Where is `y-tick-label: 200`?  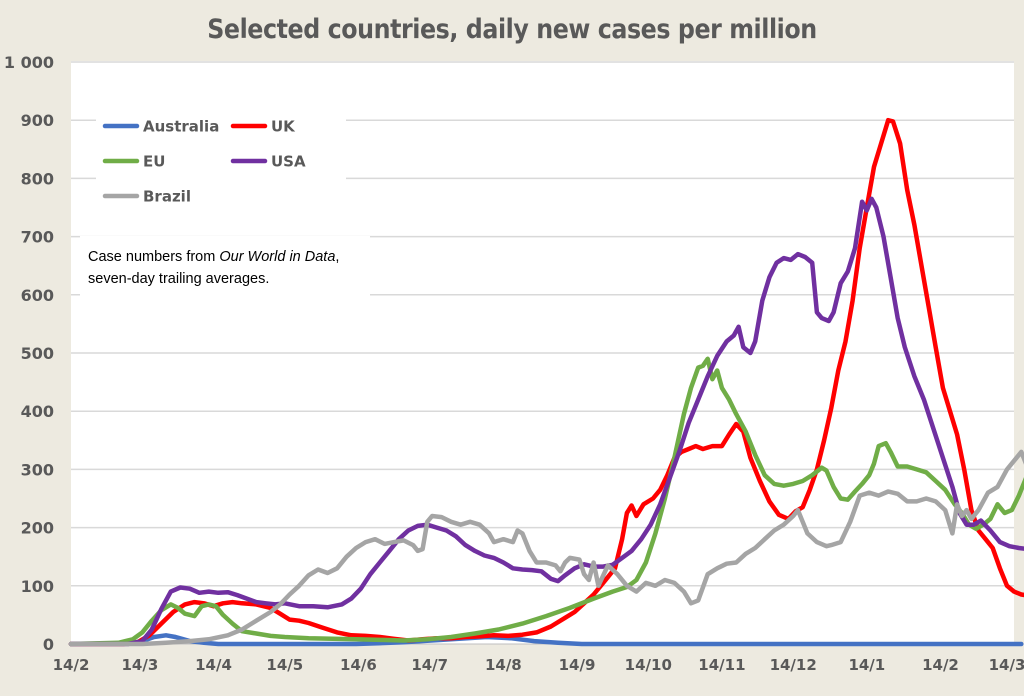
y-tick-label: 200 is located at coordinates (37, 528).